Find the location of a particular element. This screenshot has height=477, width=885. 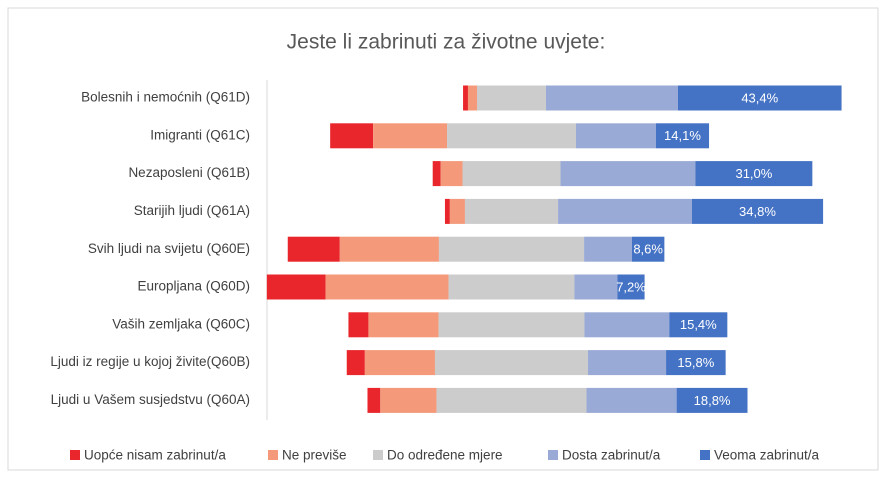

category-label: Svih ljudi na svijetu (Q60E) is located at coordinates (169, 248).